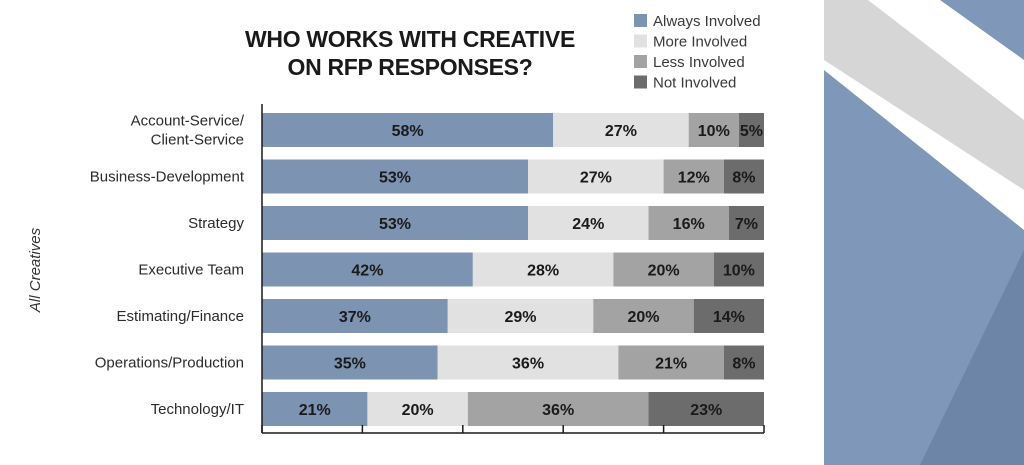 The height and width of the screenshot is (465, 1024). I want to click on data-label: 42%, so click(367, 271).